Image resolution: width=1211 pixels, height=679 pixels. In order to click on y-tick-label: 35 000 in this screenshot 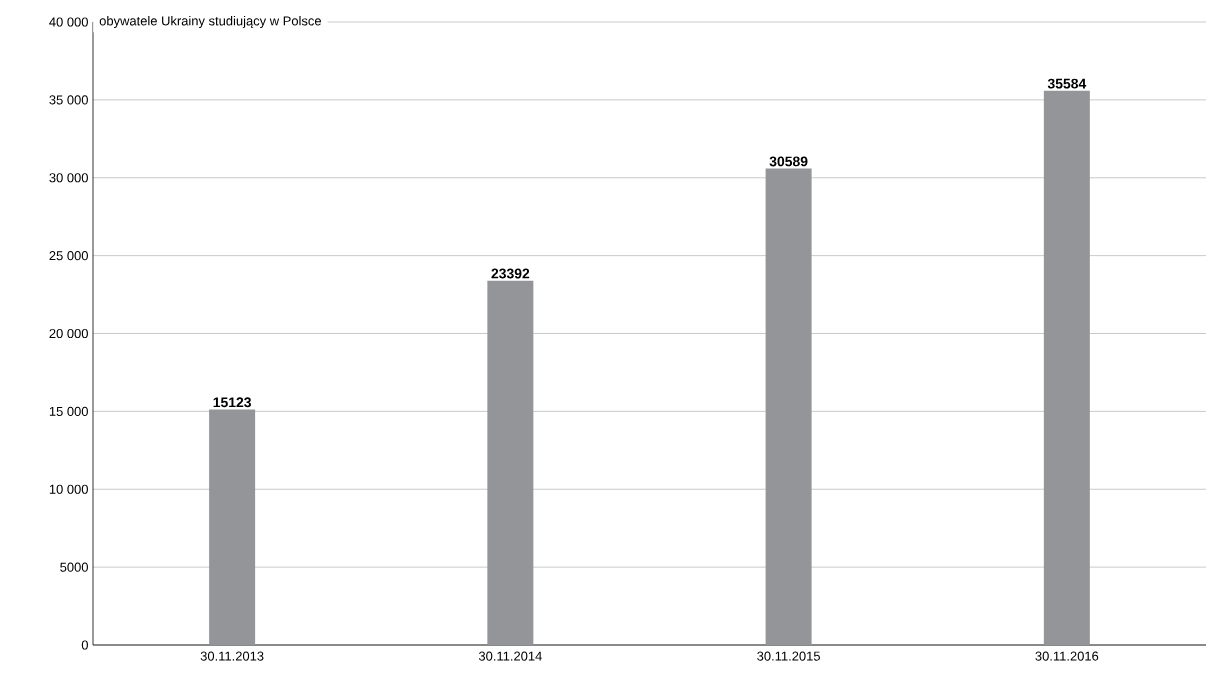, I will do `click(68, 100)`.